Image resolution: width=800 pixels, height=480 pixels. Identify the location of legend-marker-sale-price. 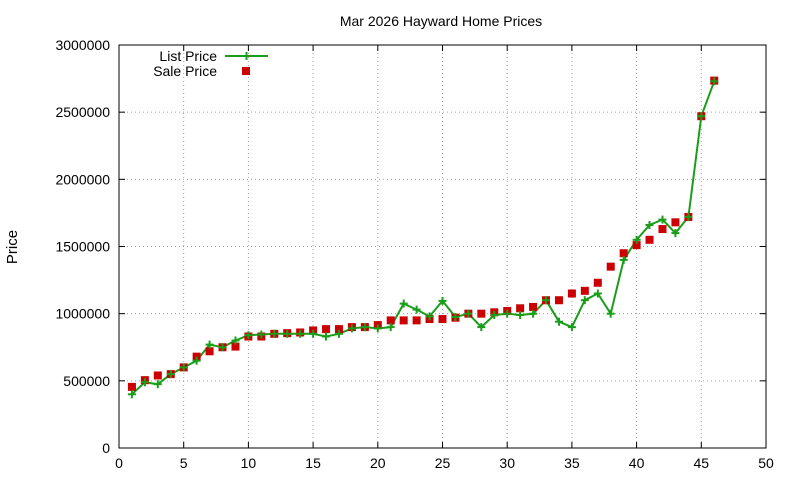
(246, 71).